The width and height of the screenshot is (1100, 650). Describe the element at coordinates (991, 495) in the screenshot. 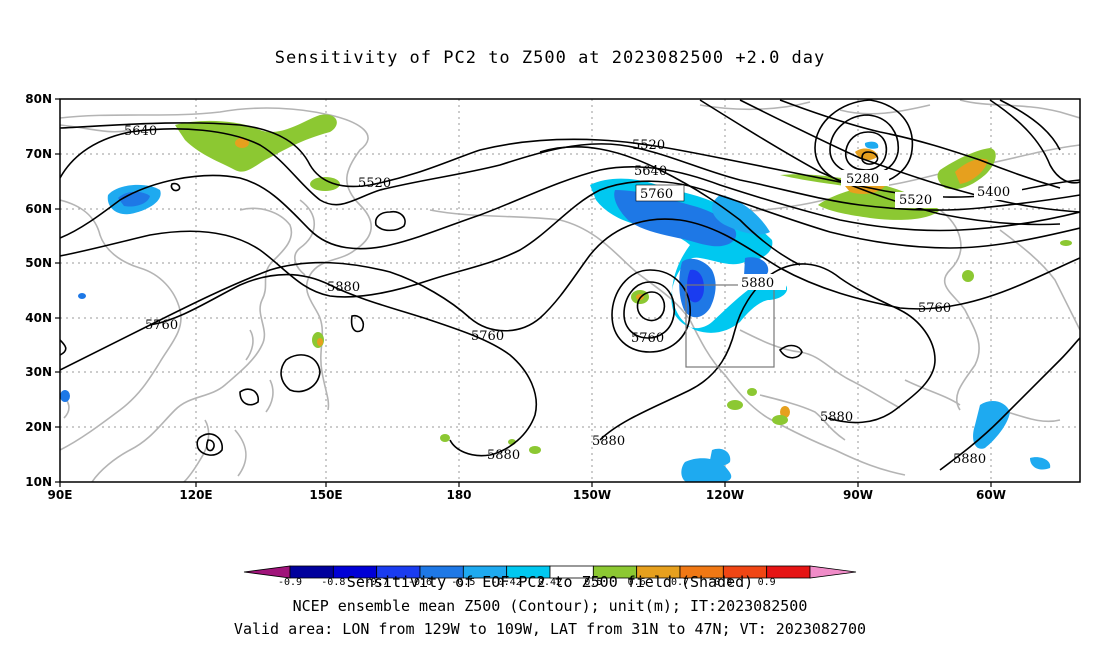

I see `lon-label: 60W` at that location.